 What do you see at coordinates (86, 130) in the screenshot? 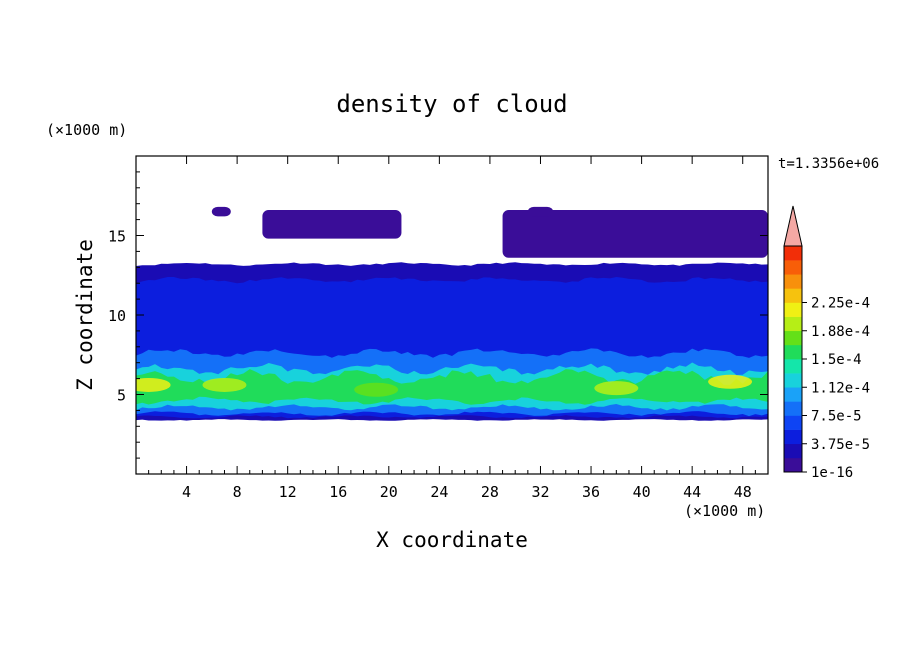
I see `y-unit-label: (×1000 m)` at bounding box center [86, 130].